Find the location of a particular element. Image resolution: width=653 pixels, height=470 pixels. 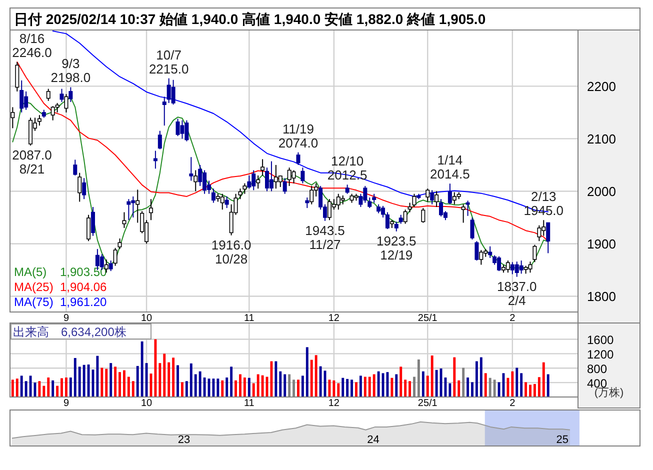

y-tick-label: 2100 is located at coordinates (601, 139).